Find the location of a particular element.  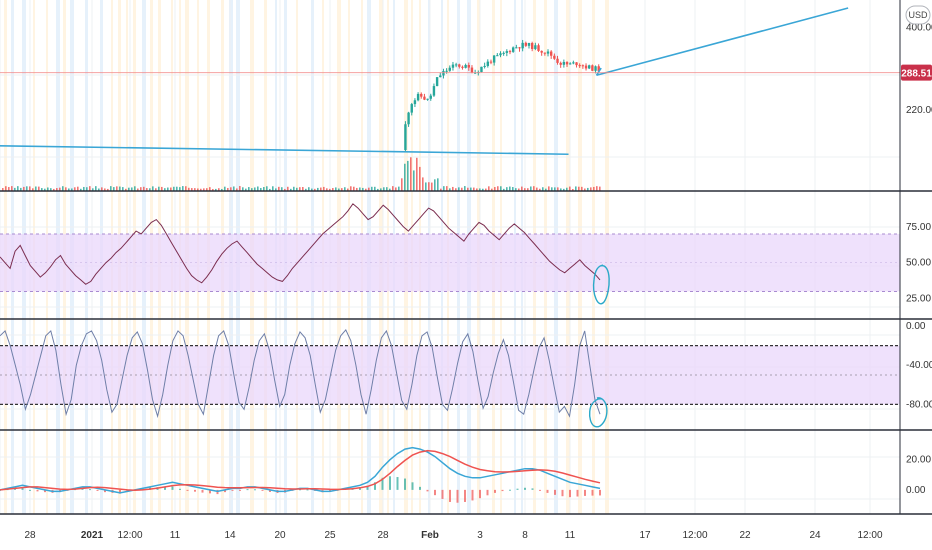

rsi-y-tick: 25.00 is located at coordinates (918, 299).